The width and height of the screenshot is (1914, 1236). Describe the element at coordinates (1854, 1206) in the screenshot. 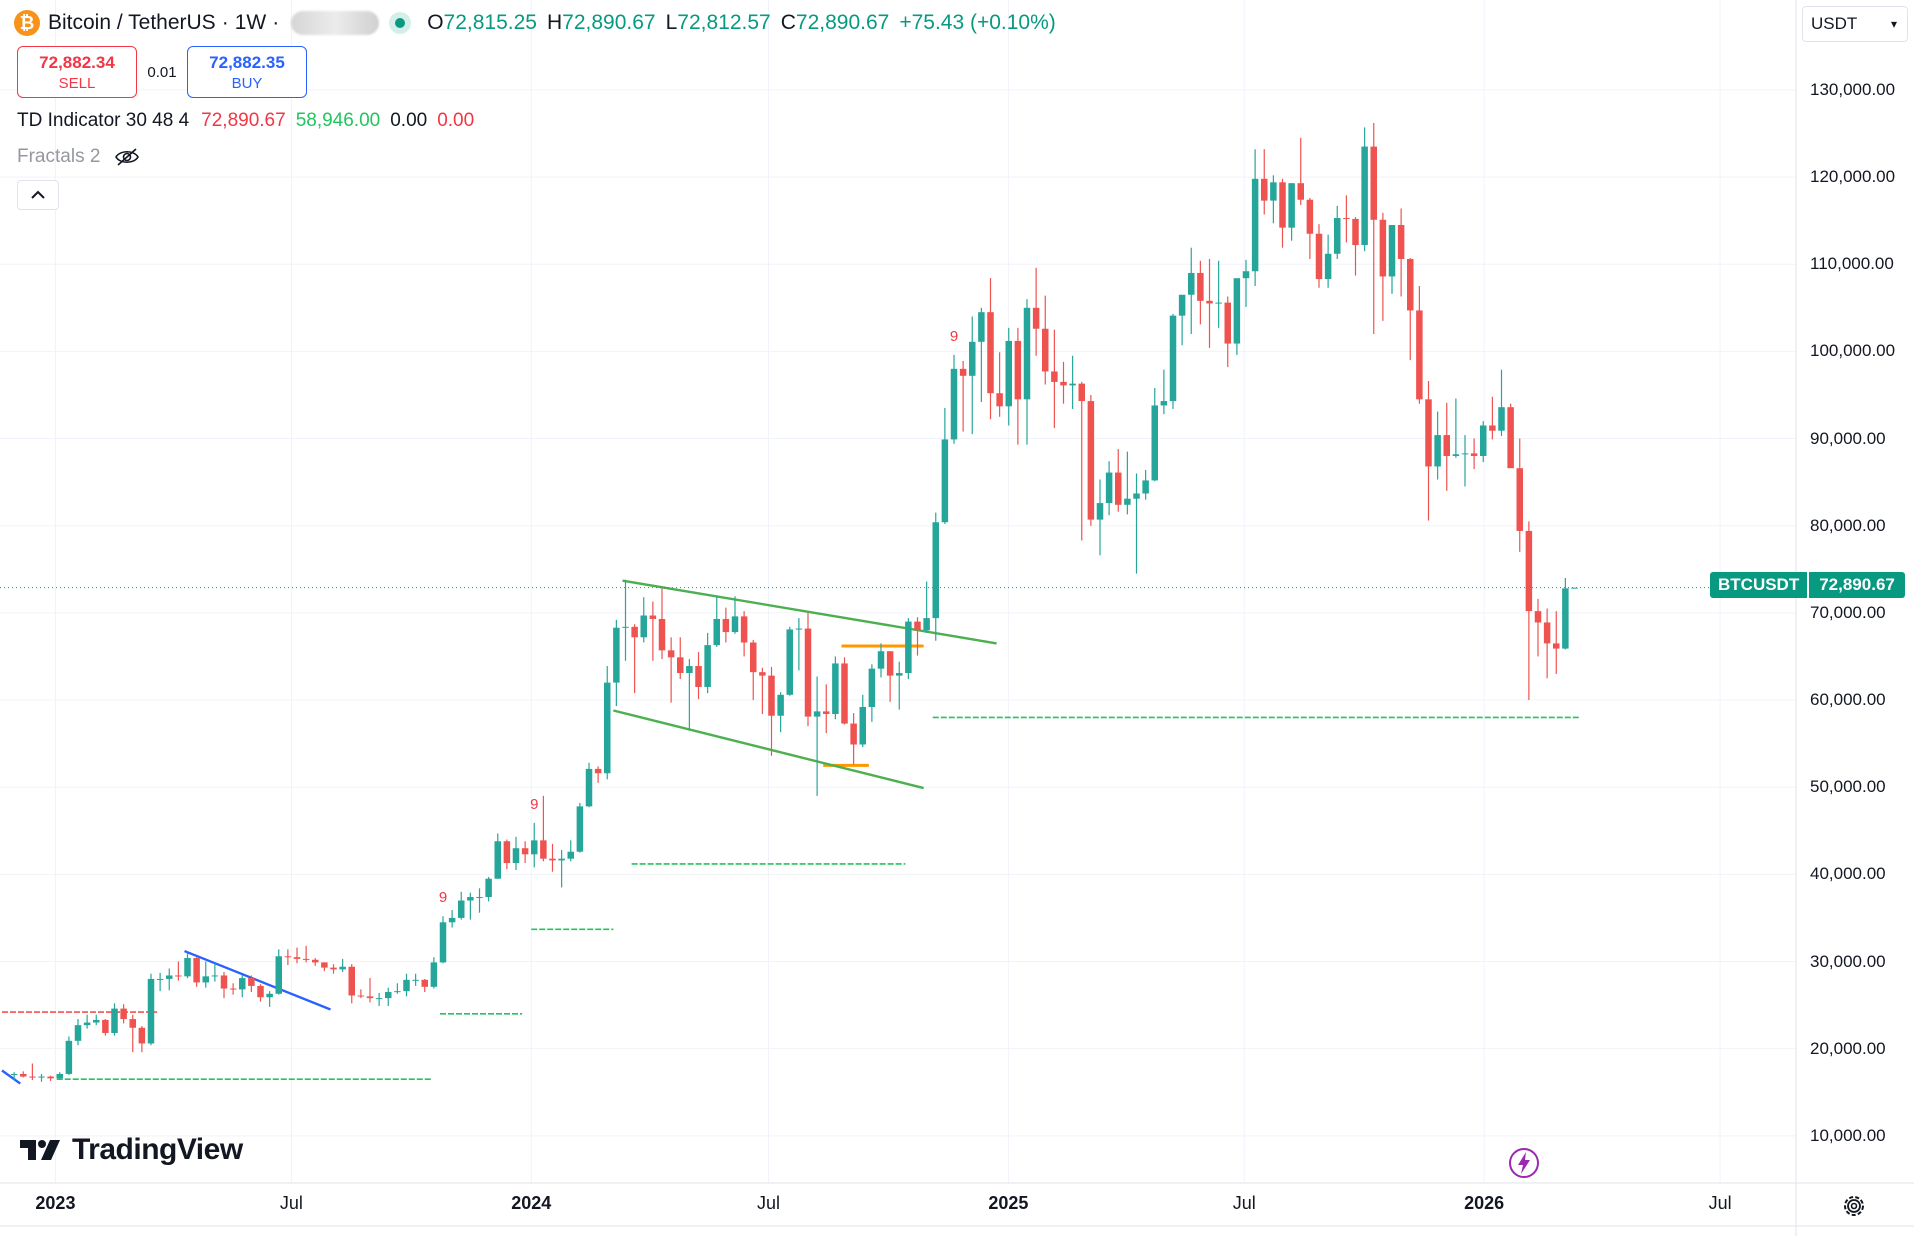

I see `settings-icon` at that location.